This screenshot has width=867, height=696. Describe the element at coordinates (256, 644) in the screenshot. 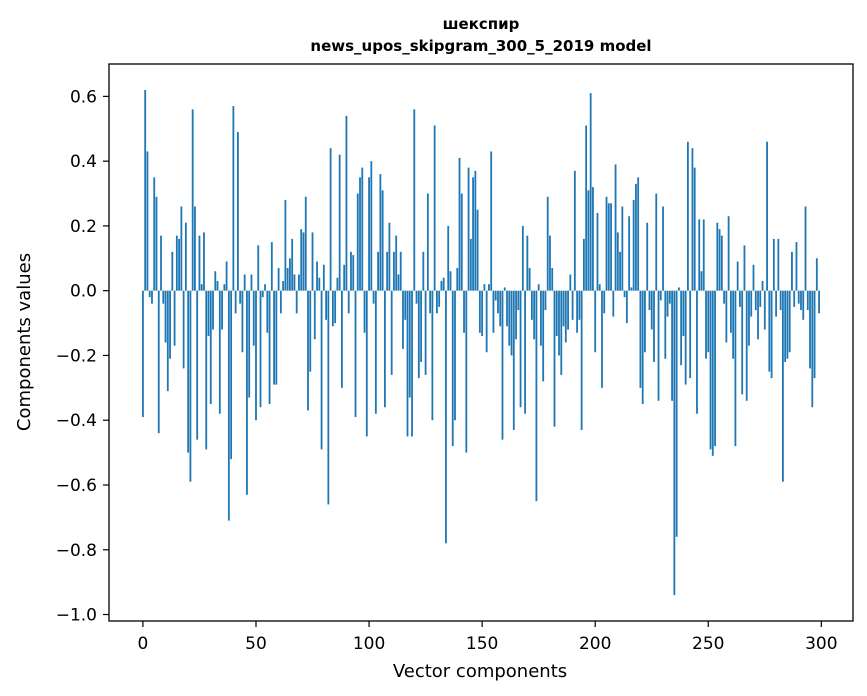

I see `x-tick-label: 50` at that location.